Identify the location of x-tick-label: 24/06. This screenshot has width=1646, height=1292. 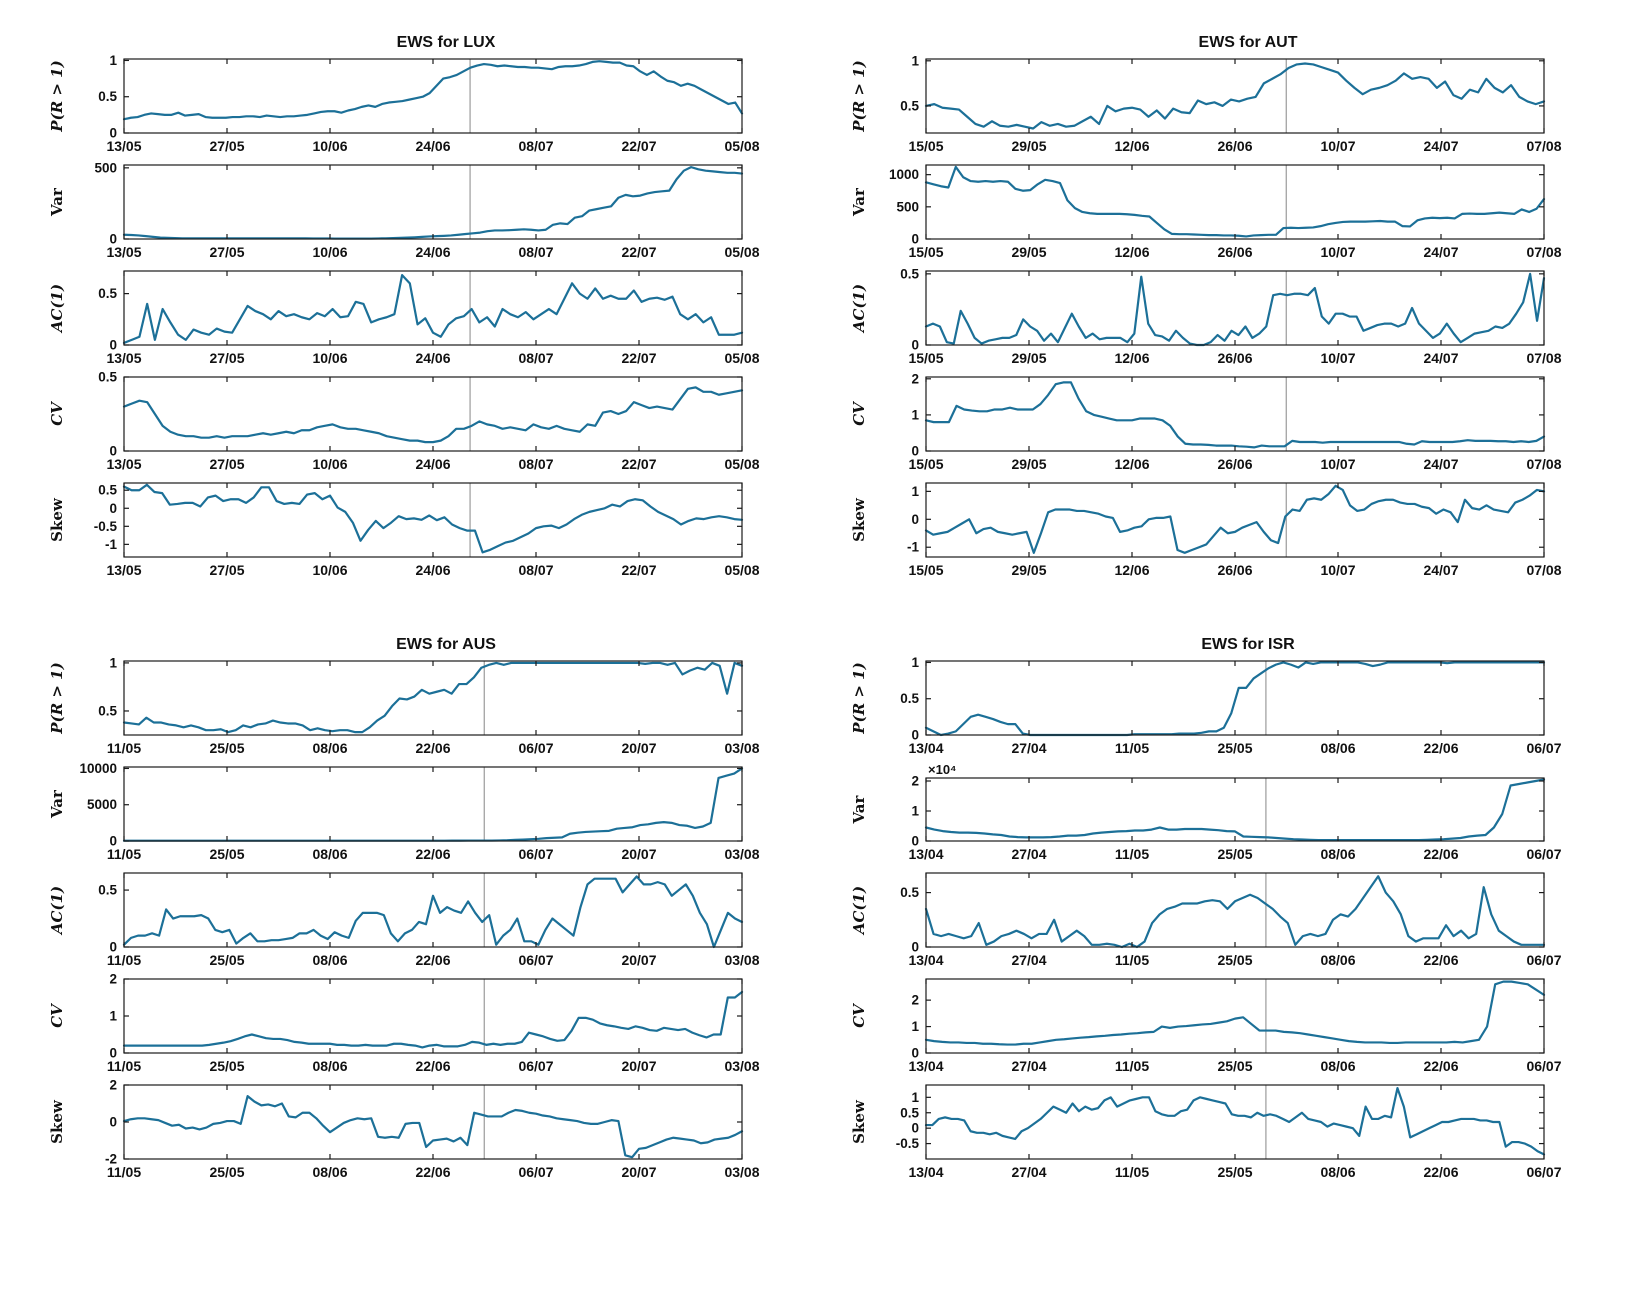
(432, 358).